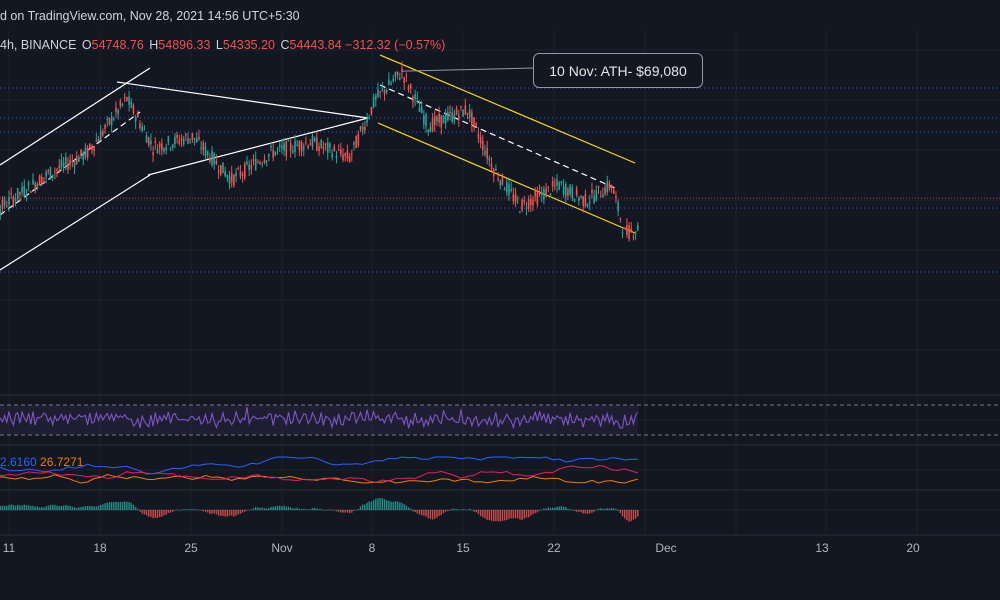 The width and height of the screenshot is (1000, 600). Describe the element at coordinates (117, 45) in the screenshot. I see `open-value: 54748.76` at that location.